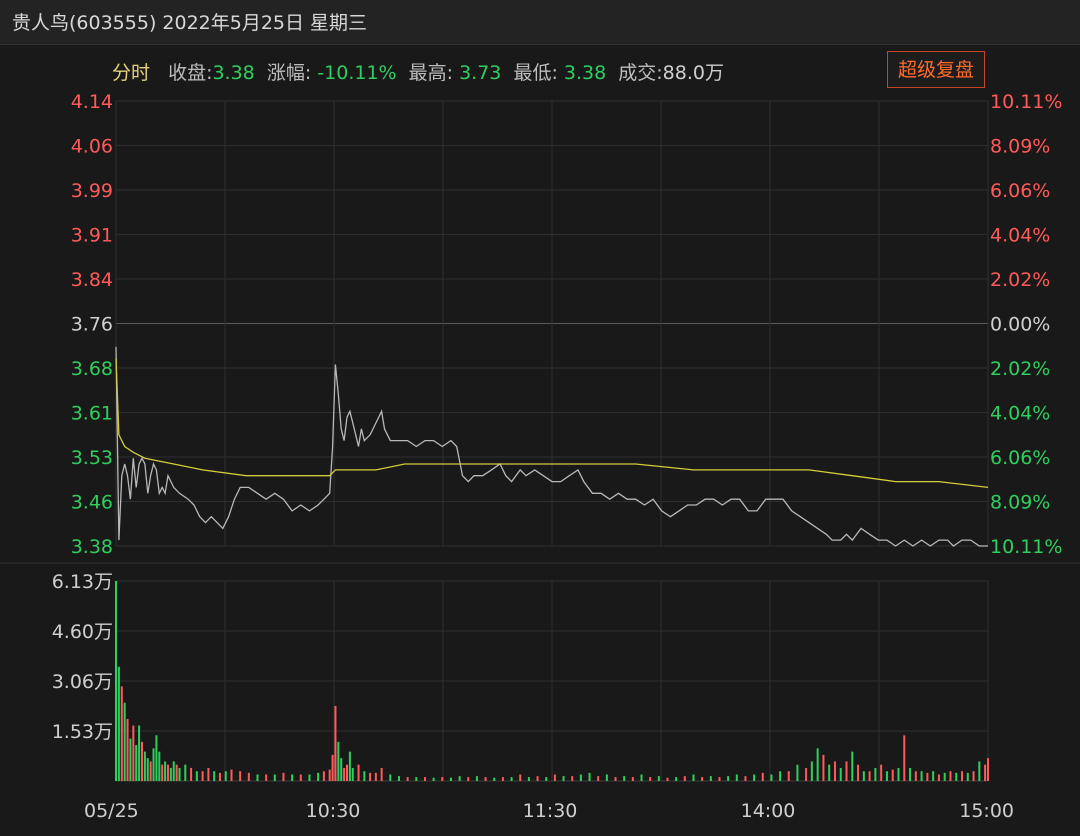  What do you see at coordinates (333, 811) in the screenshot?
I see `time-tick-label: 10:30` at bounding box center [333, 811].